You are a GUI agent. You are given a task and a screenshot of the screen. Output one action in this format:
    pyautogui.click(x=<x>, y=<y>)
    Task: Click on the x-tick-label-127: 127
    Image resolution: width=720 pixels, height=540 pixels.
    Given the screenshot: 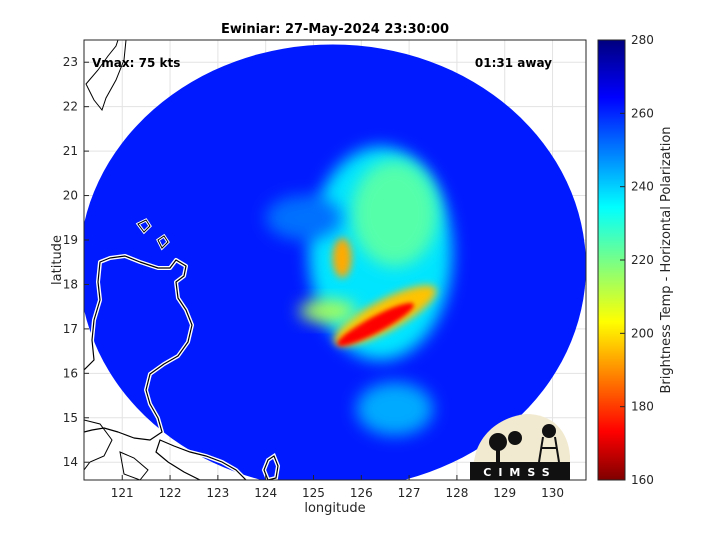 What is the action you would take?
    pyautogui.click(x=409, y=493)
    